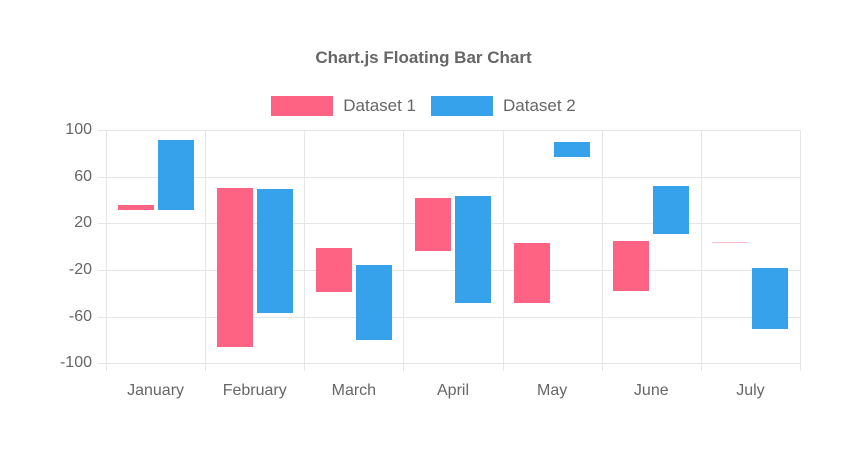  What do you see at coordinates (539, 105) in the screenshot?
I see `legend-label-dataset-2: Dataset 2` at bounding box center [539, 105].